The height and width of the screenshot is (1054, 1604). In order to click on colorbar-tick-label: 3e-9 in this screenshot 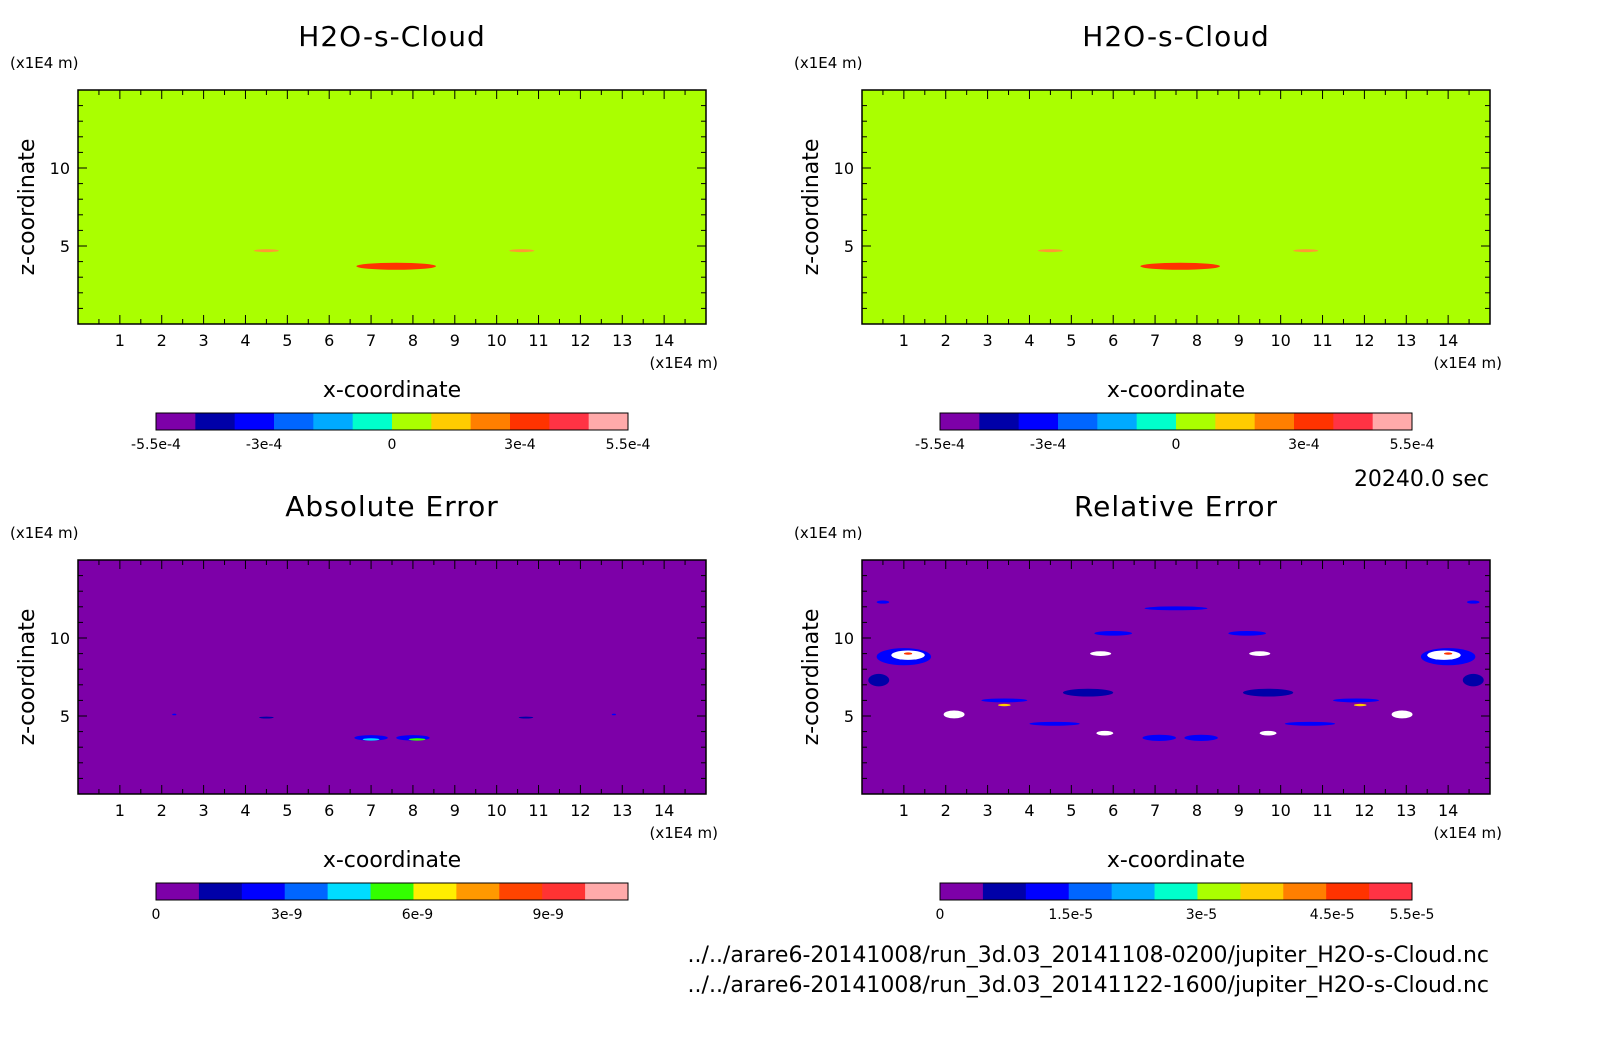, I will do `click(286, 915)`.